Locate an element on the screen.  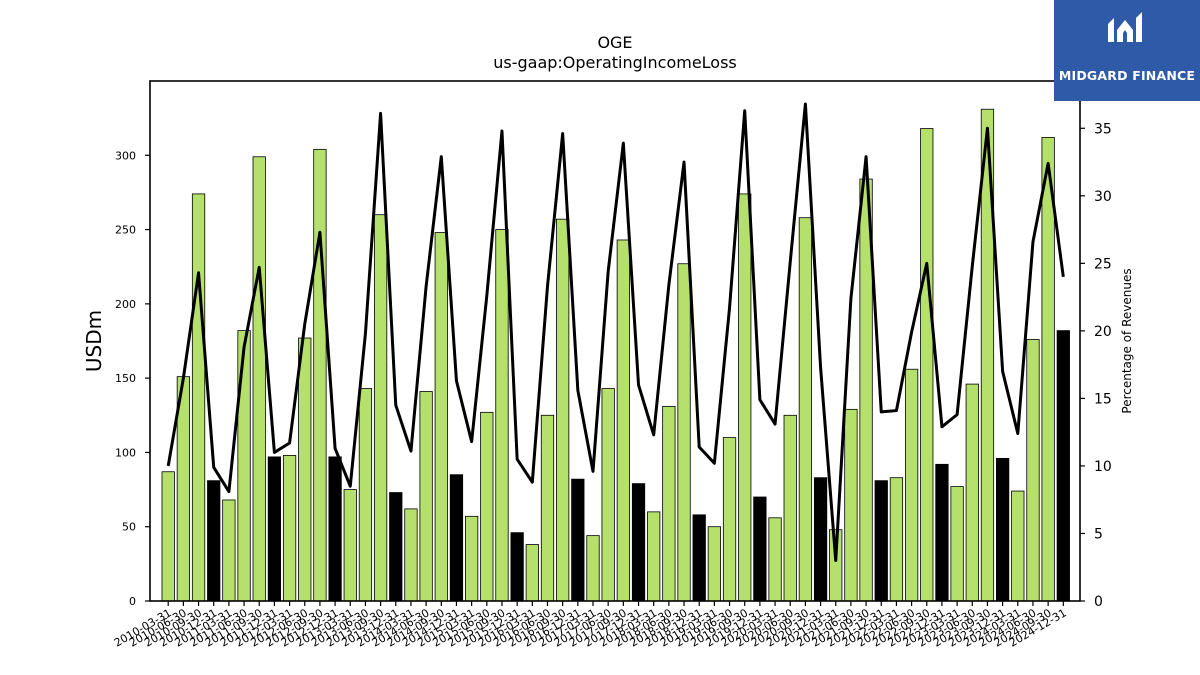
right-axis-ticks: 0 5 10 15 20 25 30 35 is located at coordinates (1096, 365).